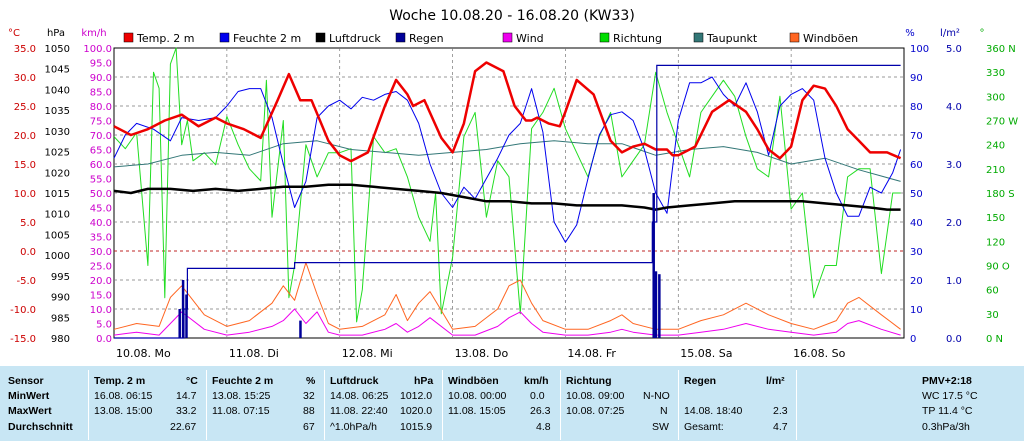 This screenshot has width=1024, height=441. What do you see at coordinates (477, 411) in the screenshot?
I see `gust-max-time: 11.08. 15:05` at bounding box center [477, 411].